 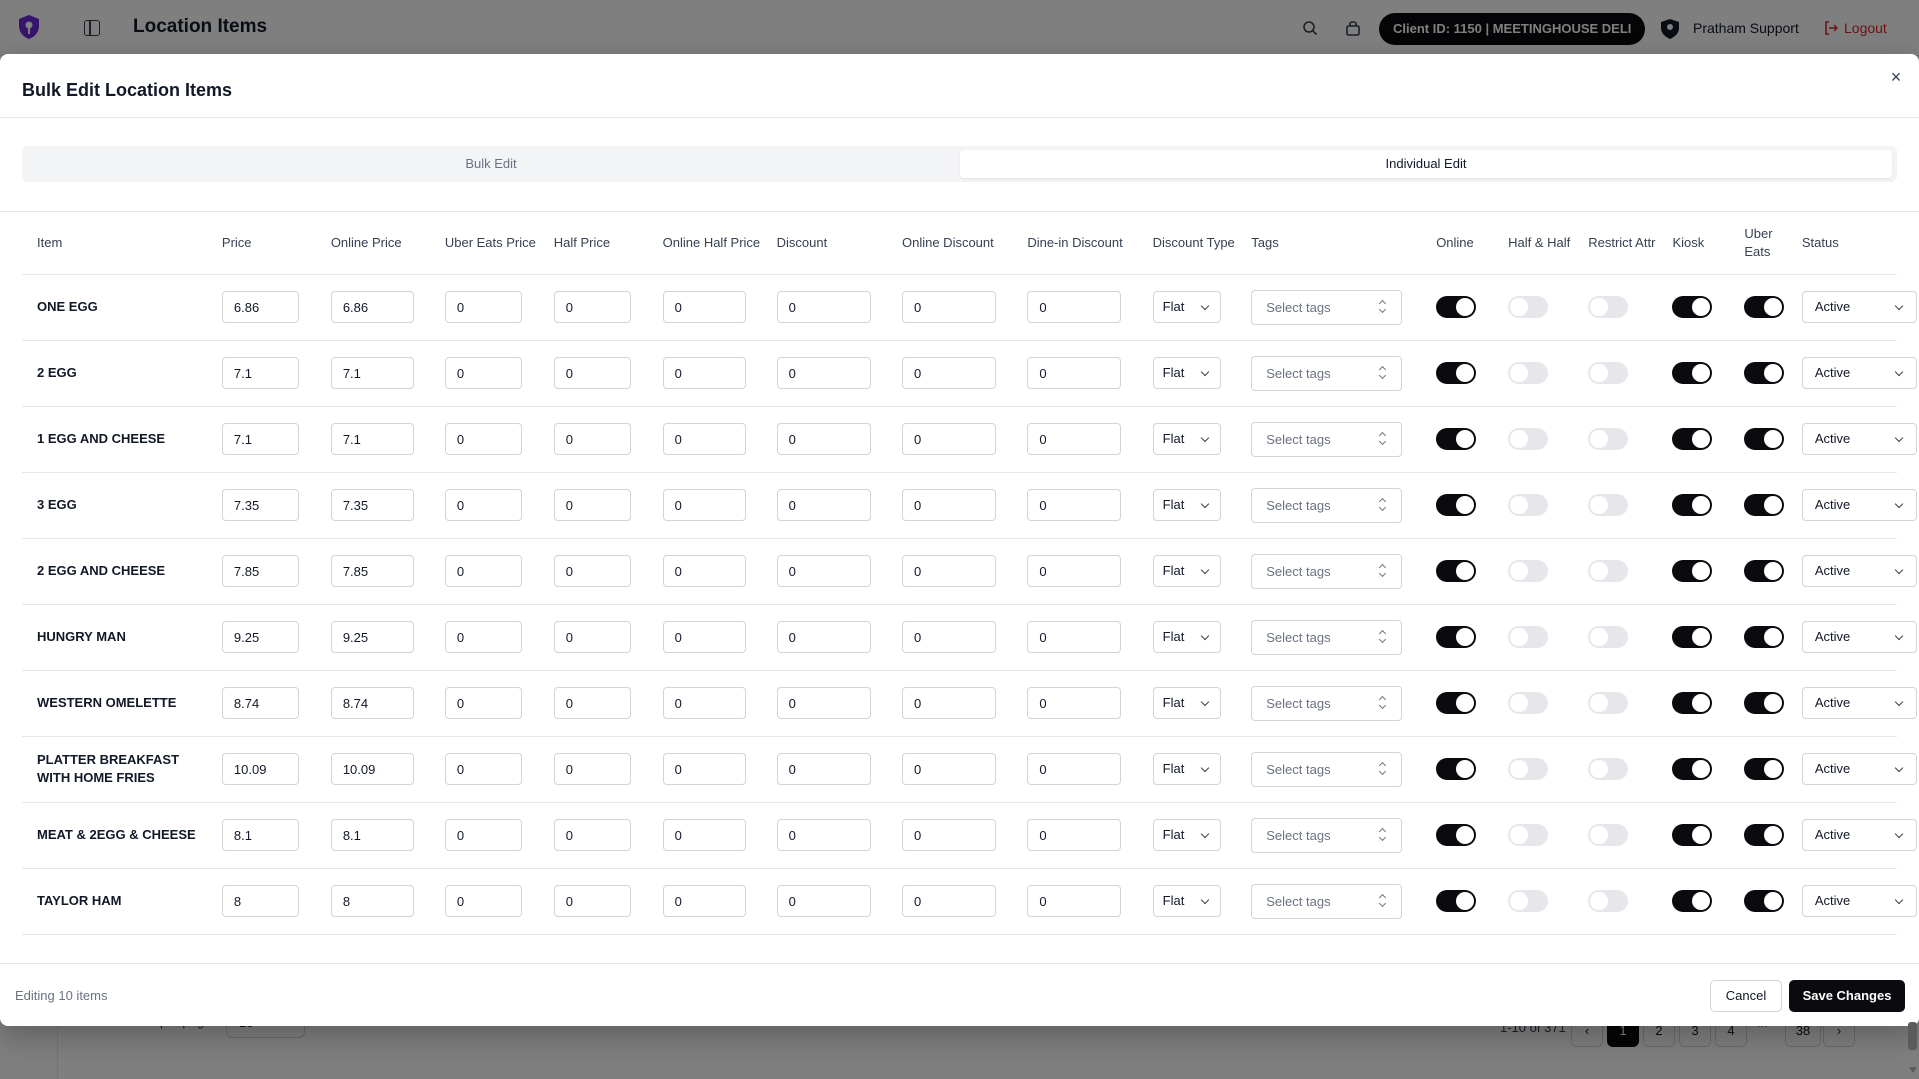 I want to click on scroll-down-arrow, so click(x=1913, y=1070).